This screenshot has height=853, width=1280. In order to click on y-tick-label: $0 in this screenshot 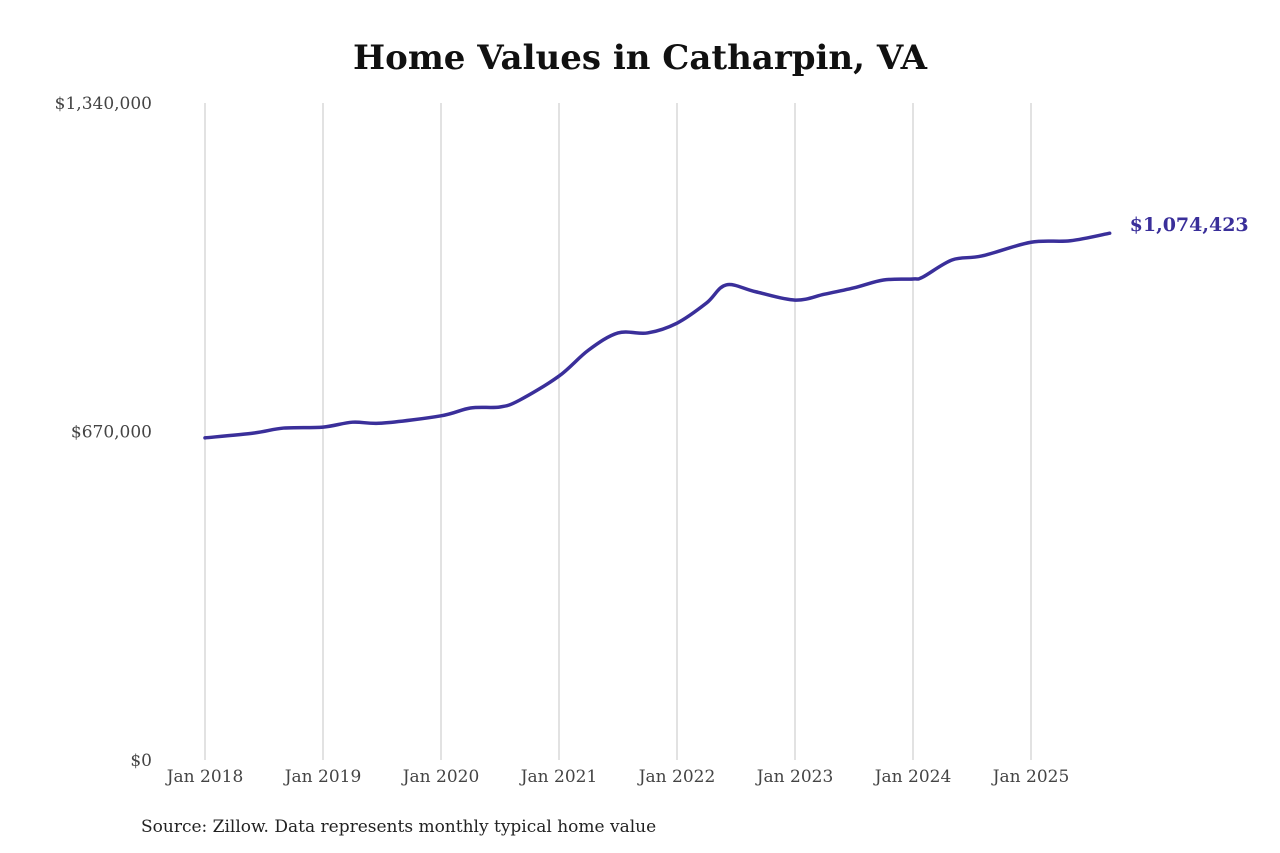, I will do `click(141, 761)`.